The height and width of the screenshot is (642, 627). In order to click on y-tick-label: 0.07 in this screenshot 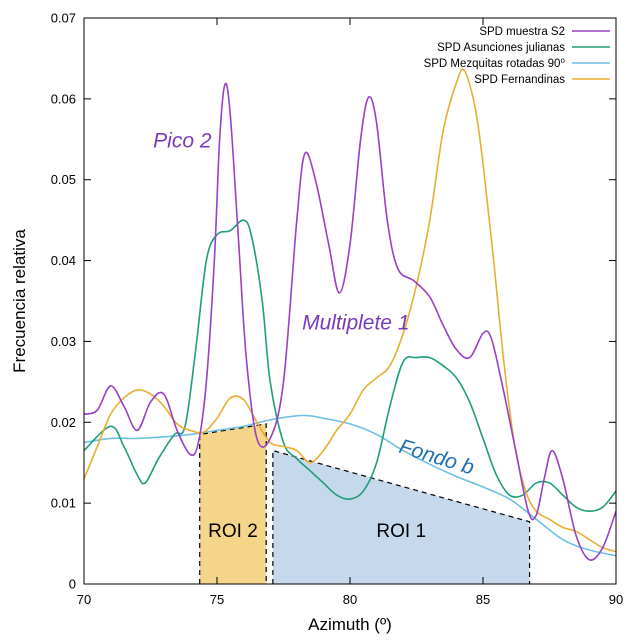, I will do `click(63, 18)`.